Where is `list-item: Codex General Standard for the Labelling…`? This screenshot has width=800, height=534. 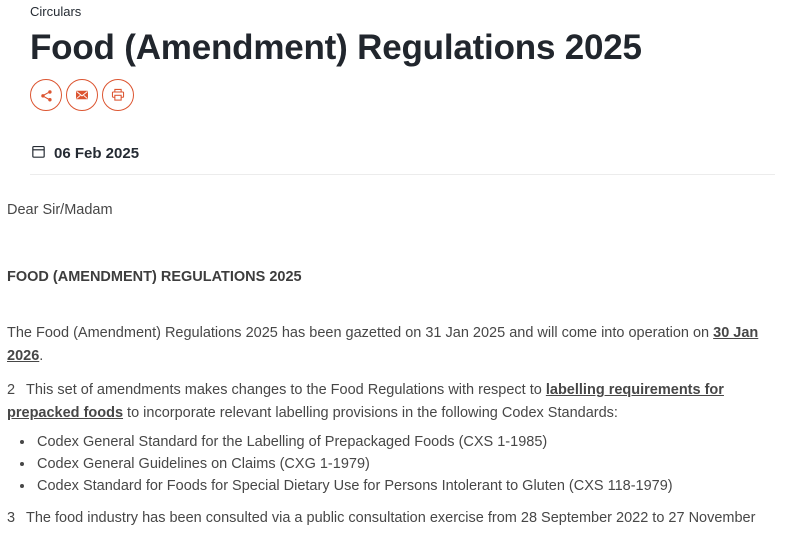 list-item: Codex General Standard for the Labelling… is located at coordinates (414, 442).